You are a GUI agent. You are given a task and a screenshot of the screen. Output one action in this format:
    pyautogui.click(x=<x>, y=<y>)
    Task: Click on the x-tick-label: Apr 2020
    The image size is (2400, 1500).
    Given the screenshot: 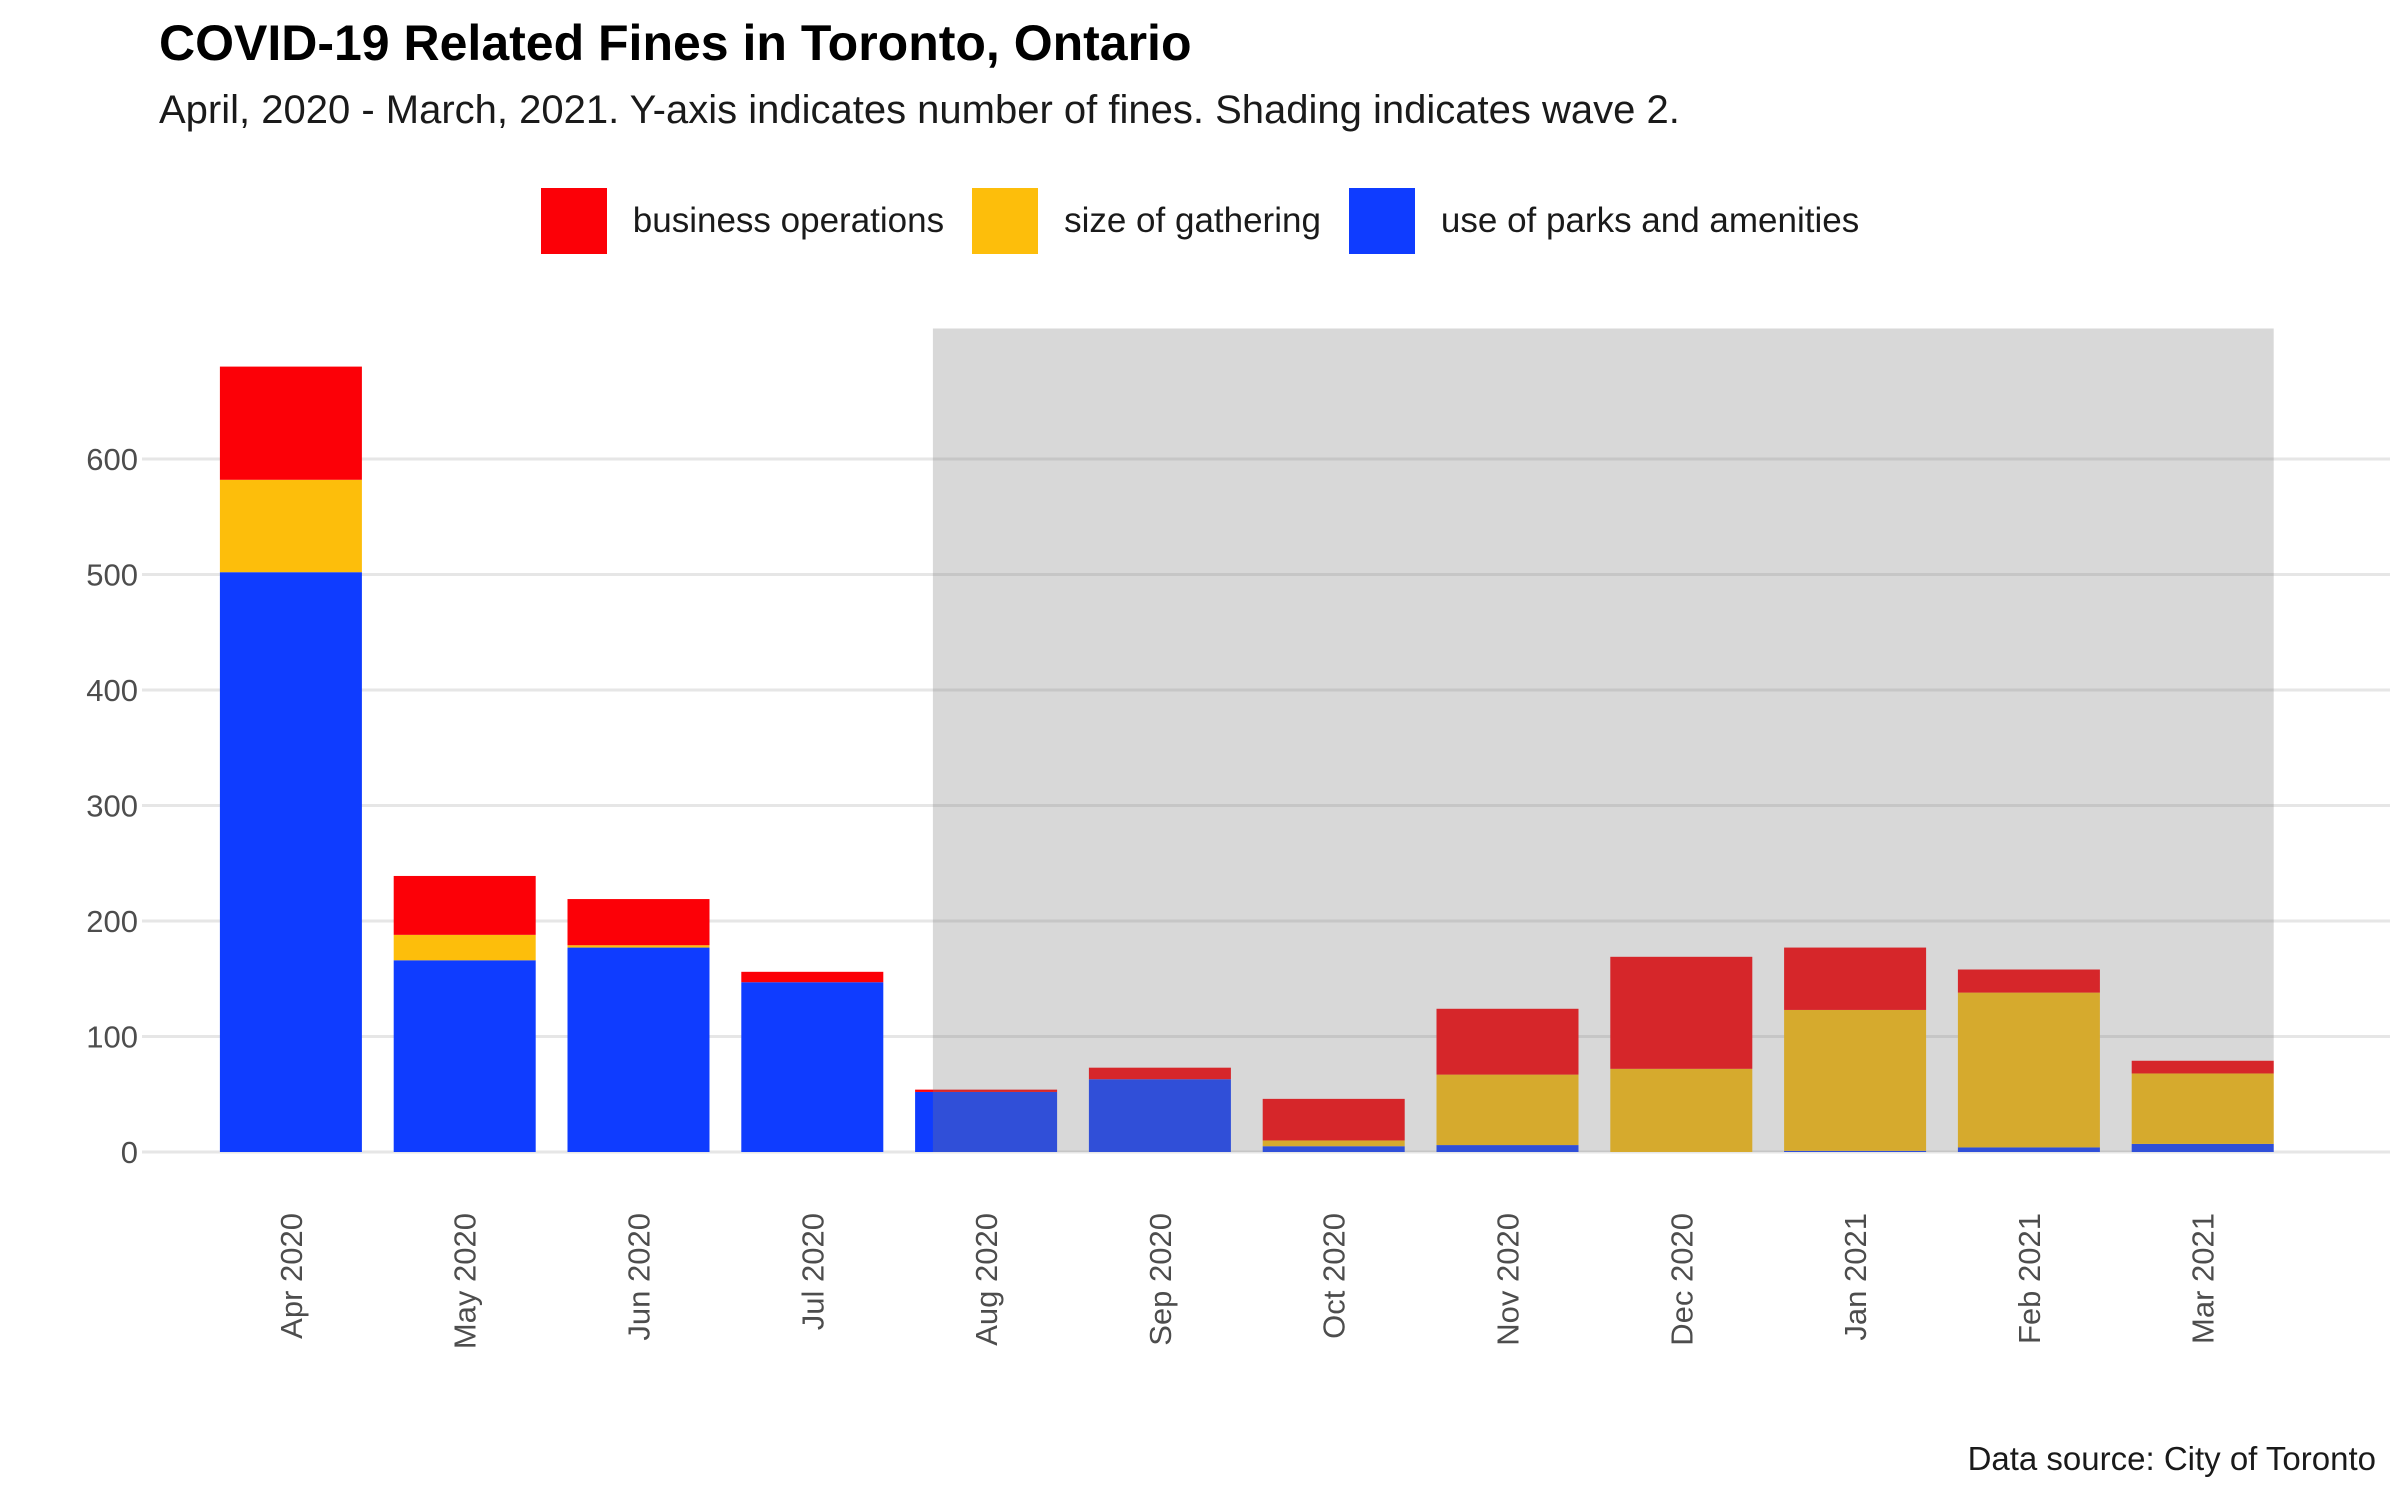 What is the action you would take?
    pyautogui.click(x=291, y=1276)
    